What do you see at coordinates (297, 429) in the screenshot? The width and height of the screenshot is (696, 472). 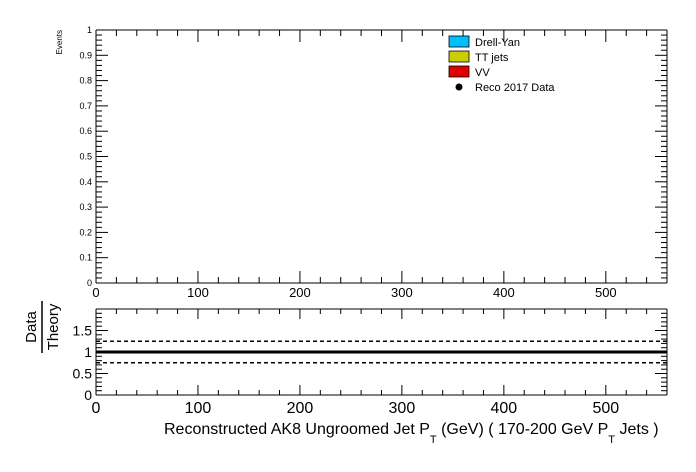 I see `x-axis-title-part: Reconstructed AK8 Ungroomed Jet P` at bounding box center [297, 429].